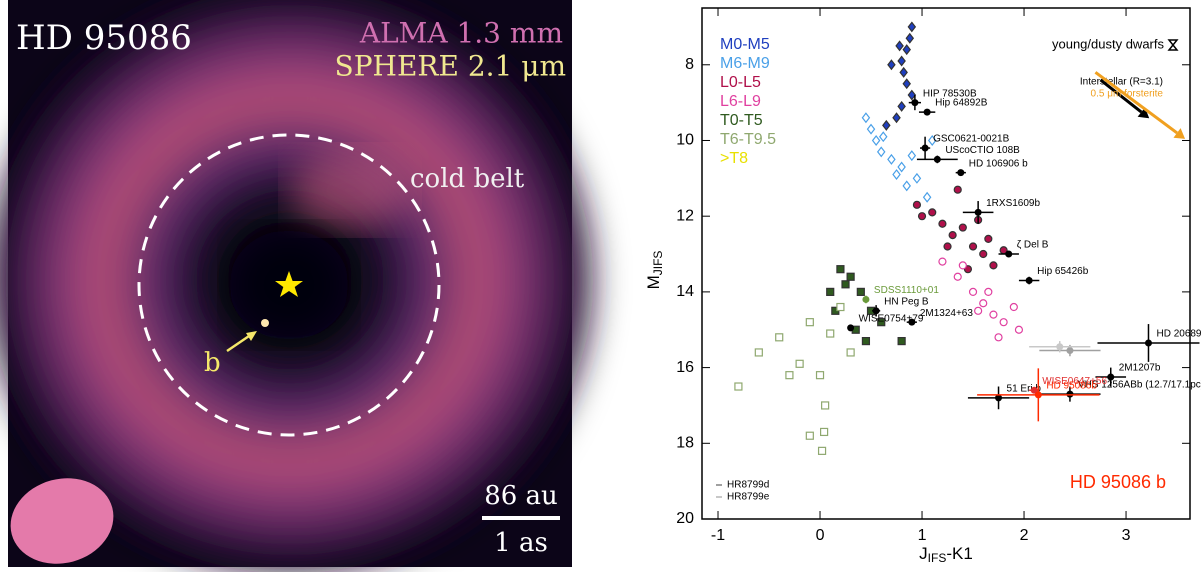  What do you see at coordinates (1070, 351) in the screenshot?
I see `hr8799-point` at bounding box center [1070, 351].